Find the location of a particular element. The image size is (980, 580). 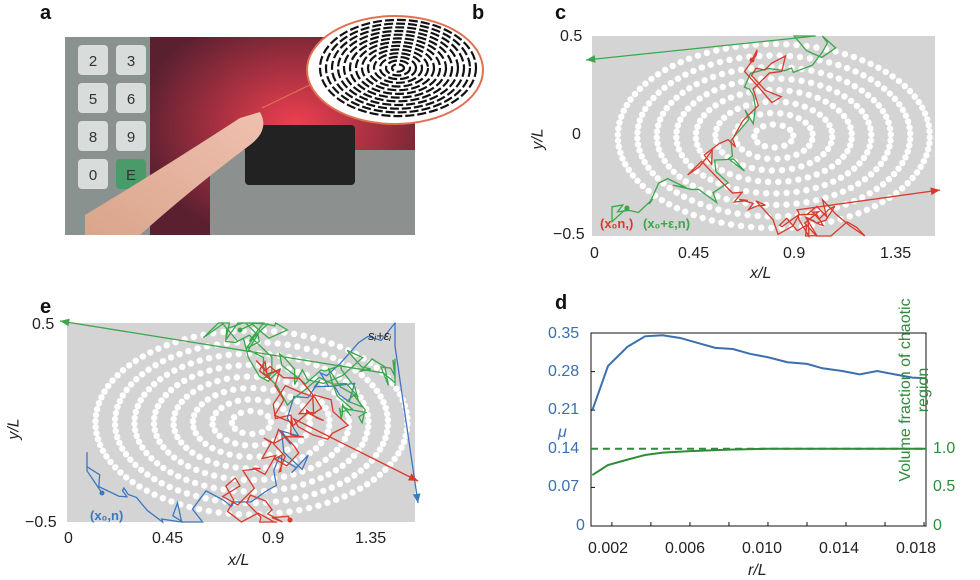

ridge is located at coordinates (398, 68).